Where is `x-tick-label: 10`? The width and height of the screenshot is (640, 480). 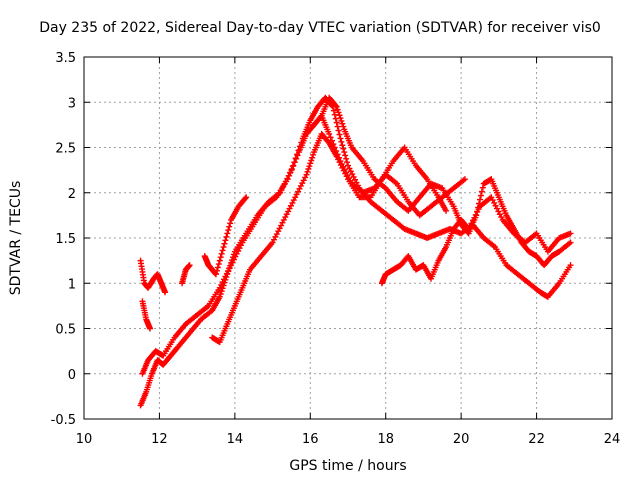
x-tick-label: 10 is located at coordinates (84, 439).